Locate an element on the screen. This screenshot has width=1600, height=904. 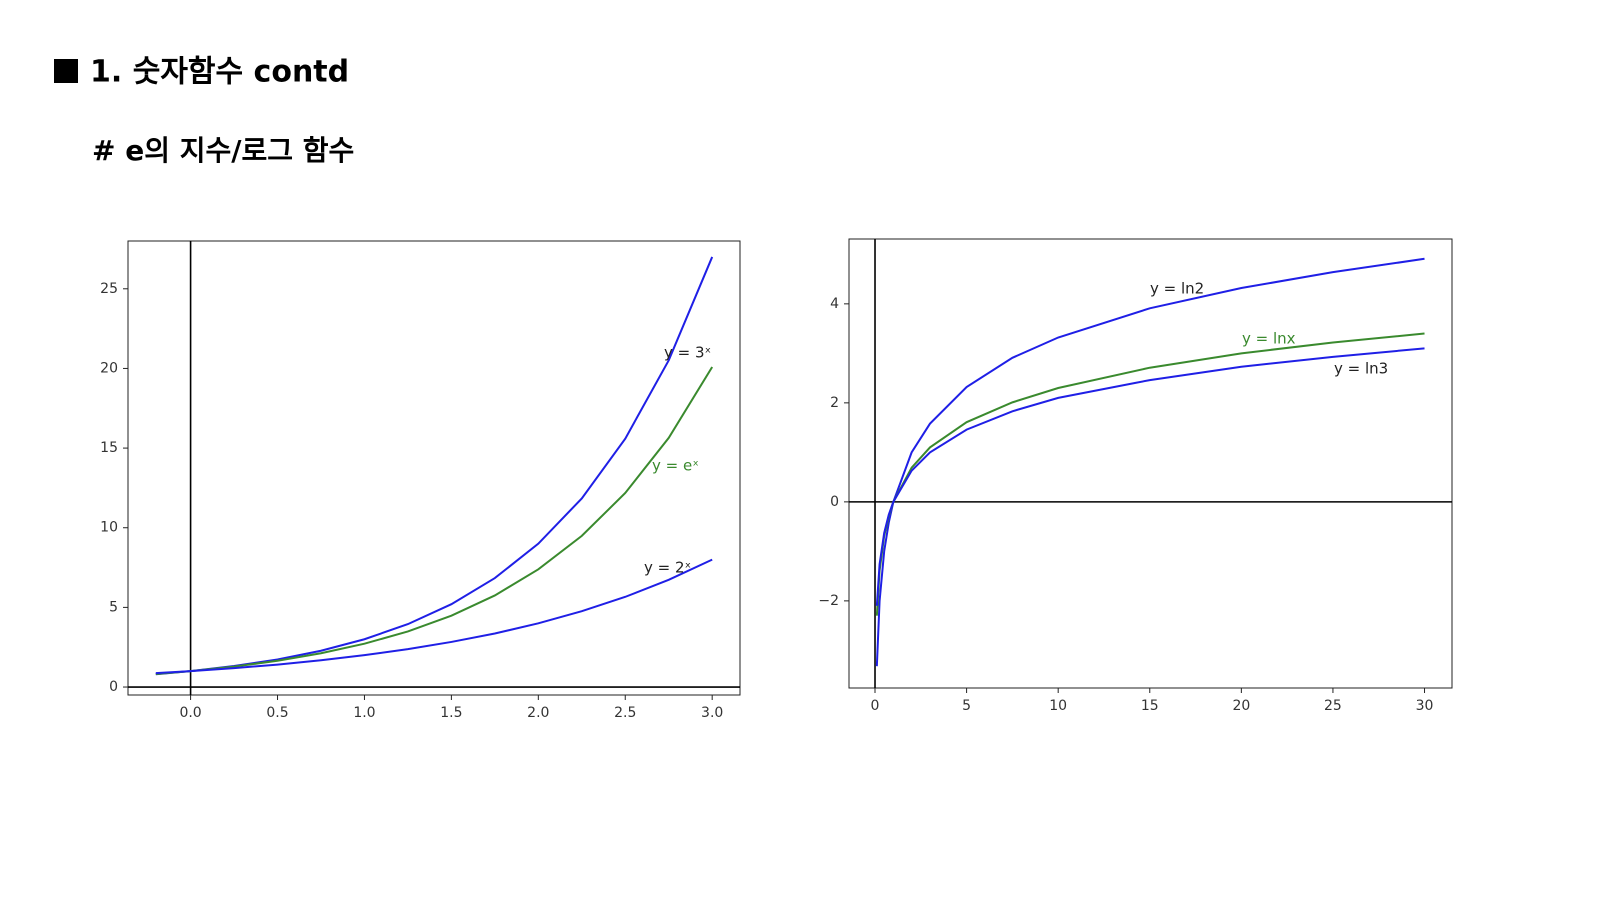
x-tick-label: 0.5 is located at coordinates (277, 713).